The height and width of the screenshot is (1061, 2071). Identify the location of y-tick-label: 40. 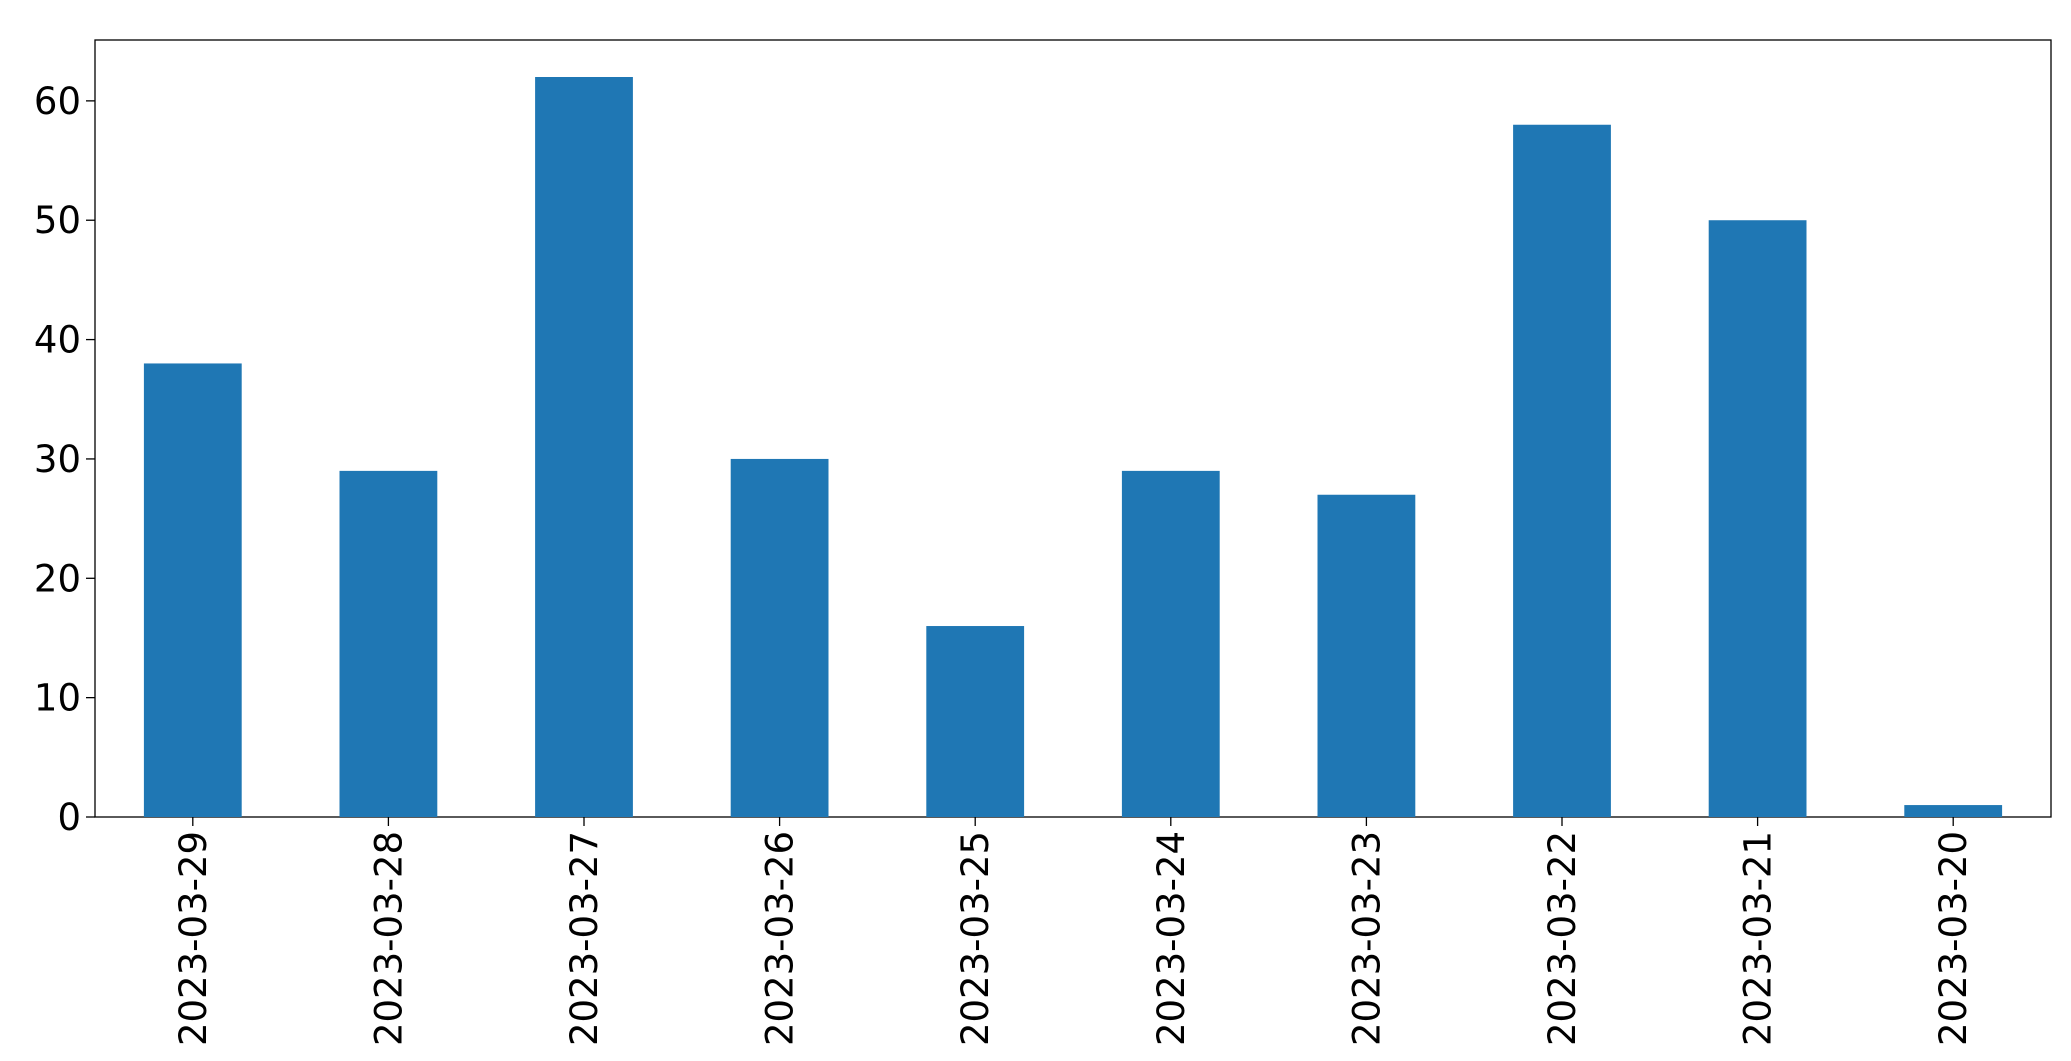
(57, 340).